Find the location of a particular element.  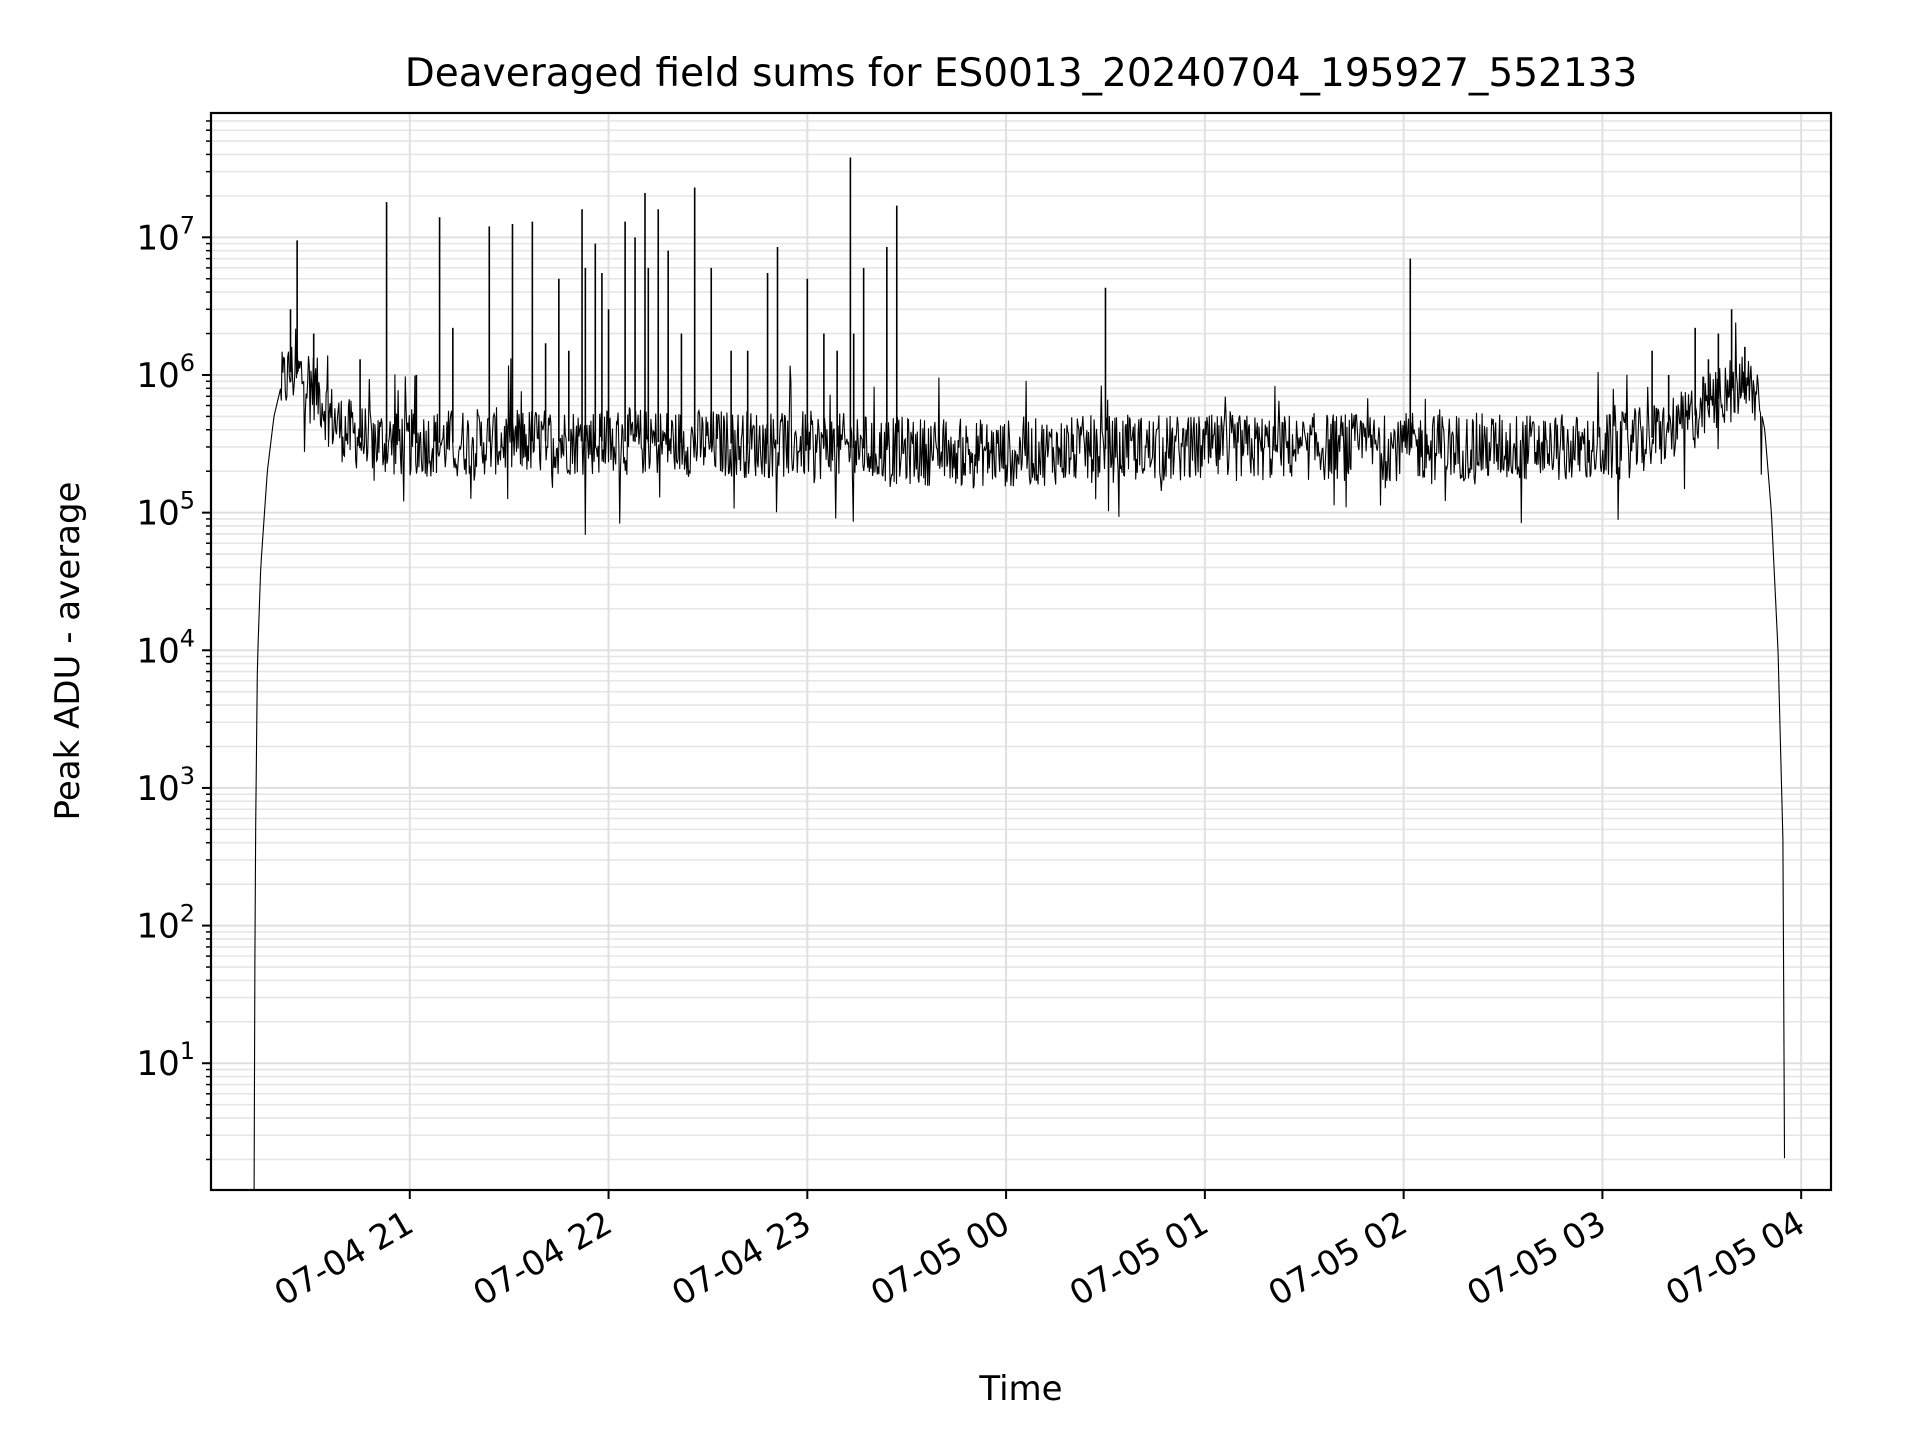

x-tick-label: 07-05 01 is located at coordinates (1139, 1258).